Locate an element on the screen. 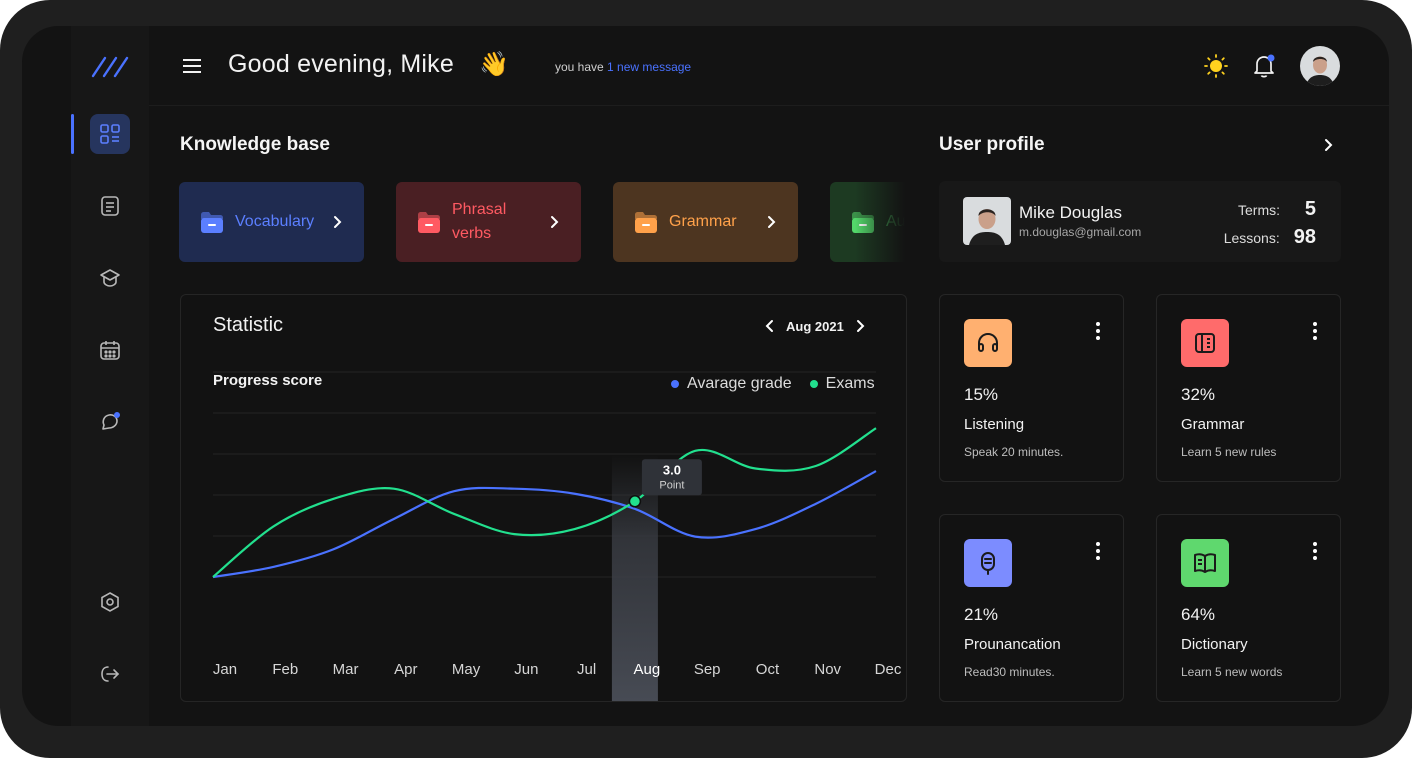  current-month: Aug 2021 is located at coordinates (815, 326).